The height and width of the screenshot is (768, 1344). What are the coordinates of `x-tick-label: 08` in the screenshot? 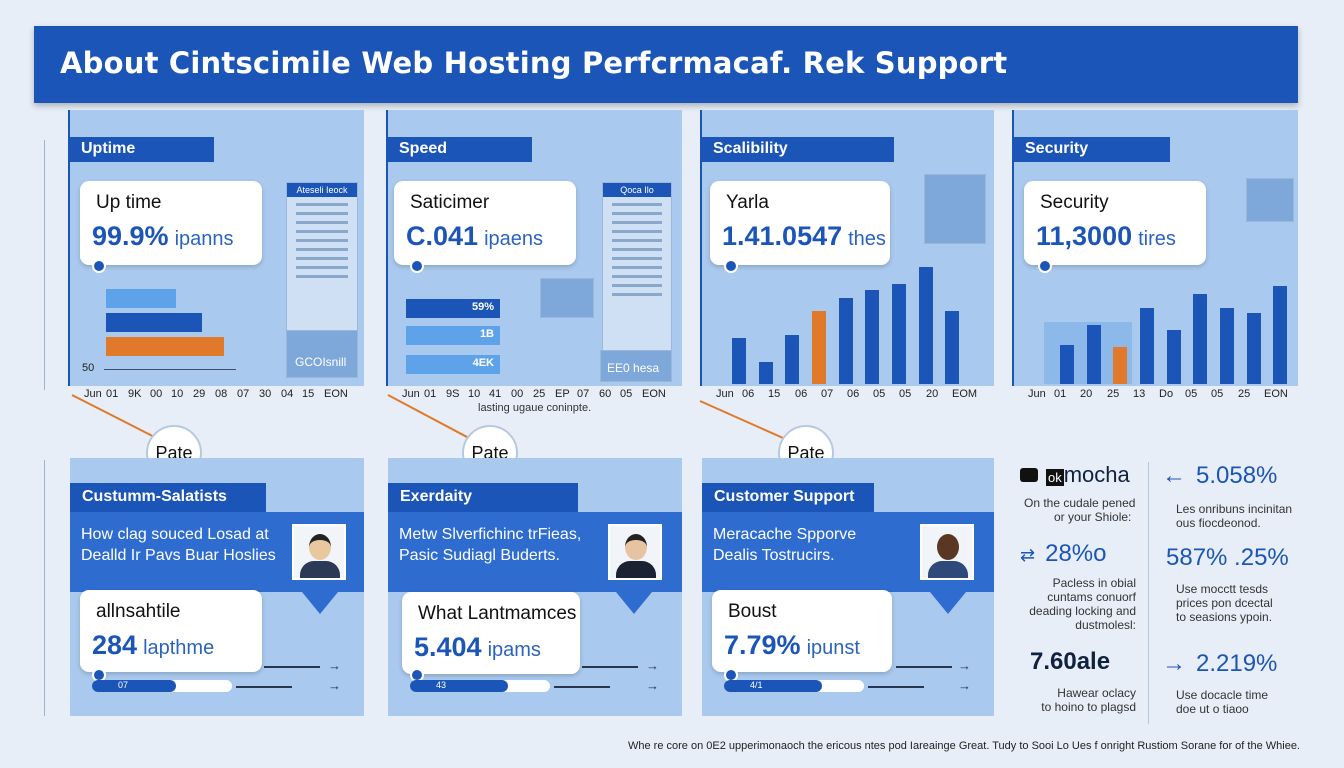 It's located at (221, 394).